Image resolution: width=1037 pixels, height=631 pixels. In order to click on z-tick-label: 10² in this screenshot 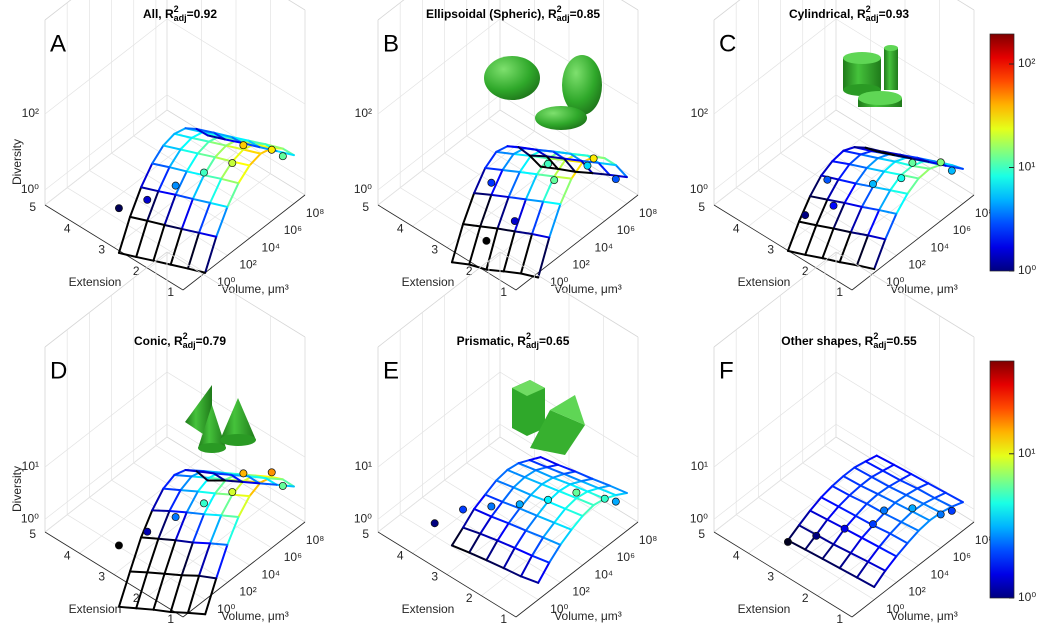, I will do `click(363, 113)`.